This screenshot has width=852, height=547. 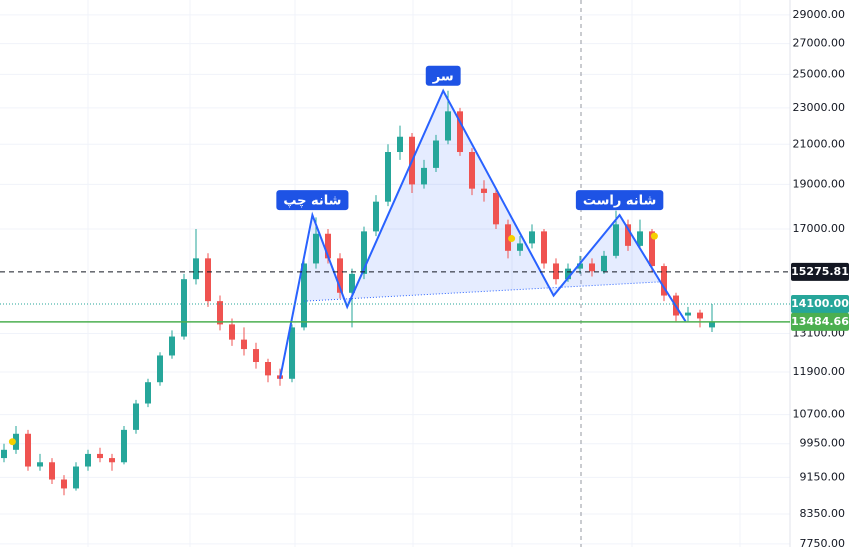 What do you see at coordinates (819, 73) in the screenshot?
I see `y-tick-label: 25000.00` at bounding box center [819, 73].